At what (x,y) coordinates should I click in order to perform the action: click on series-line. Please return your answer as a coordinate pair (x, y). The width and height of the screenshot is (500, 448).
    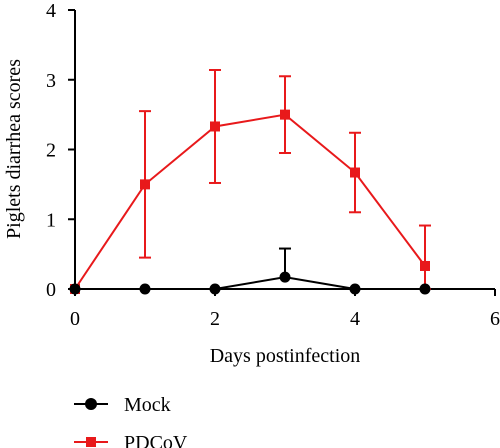
    Looking at the image, I should click on (250, 283).